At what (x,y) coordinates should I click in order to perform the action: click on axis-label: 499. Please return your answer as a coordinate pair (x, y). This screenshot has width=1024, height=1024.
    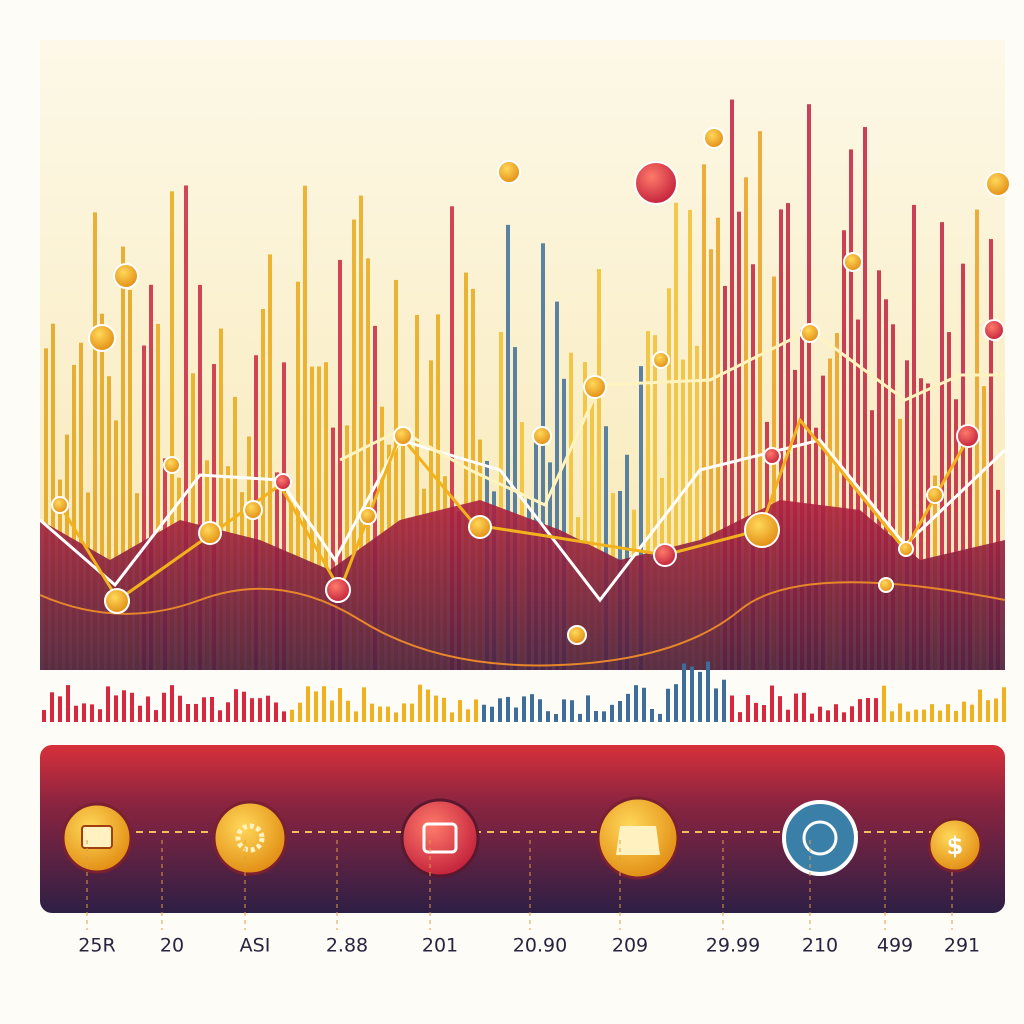
    Looking at the image, I should click on (895, 946).